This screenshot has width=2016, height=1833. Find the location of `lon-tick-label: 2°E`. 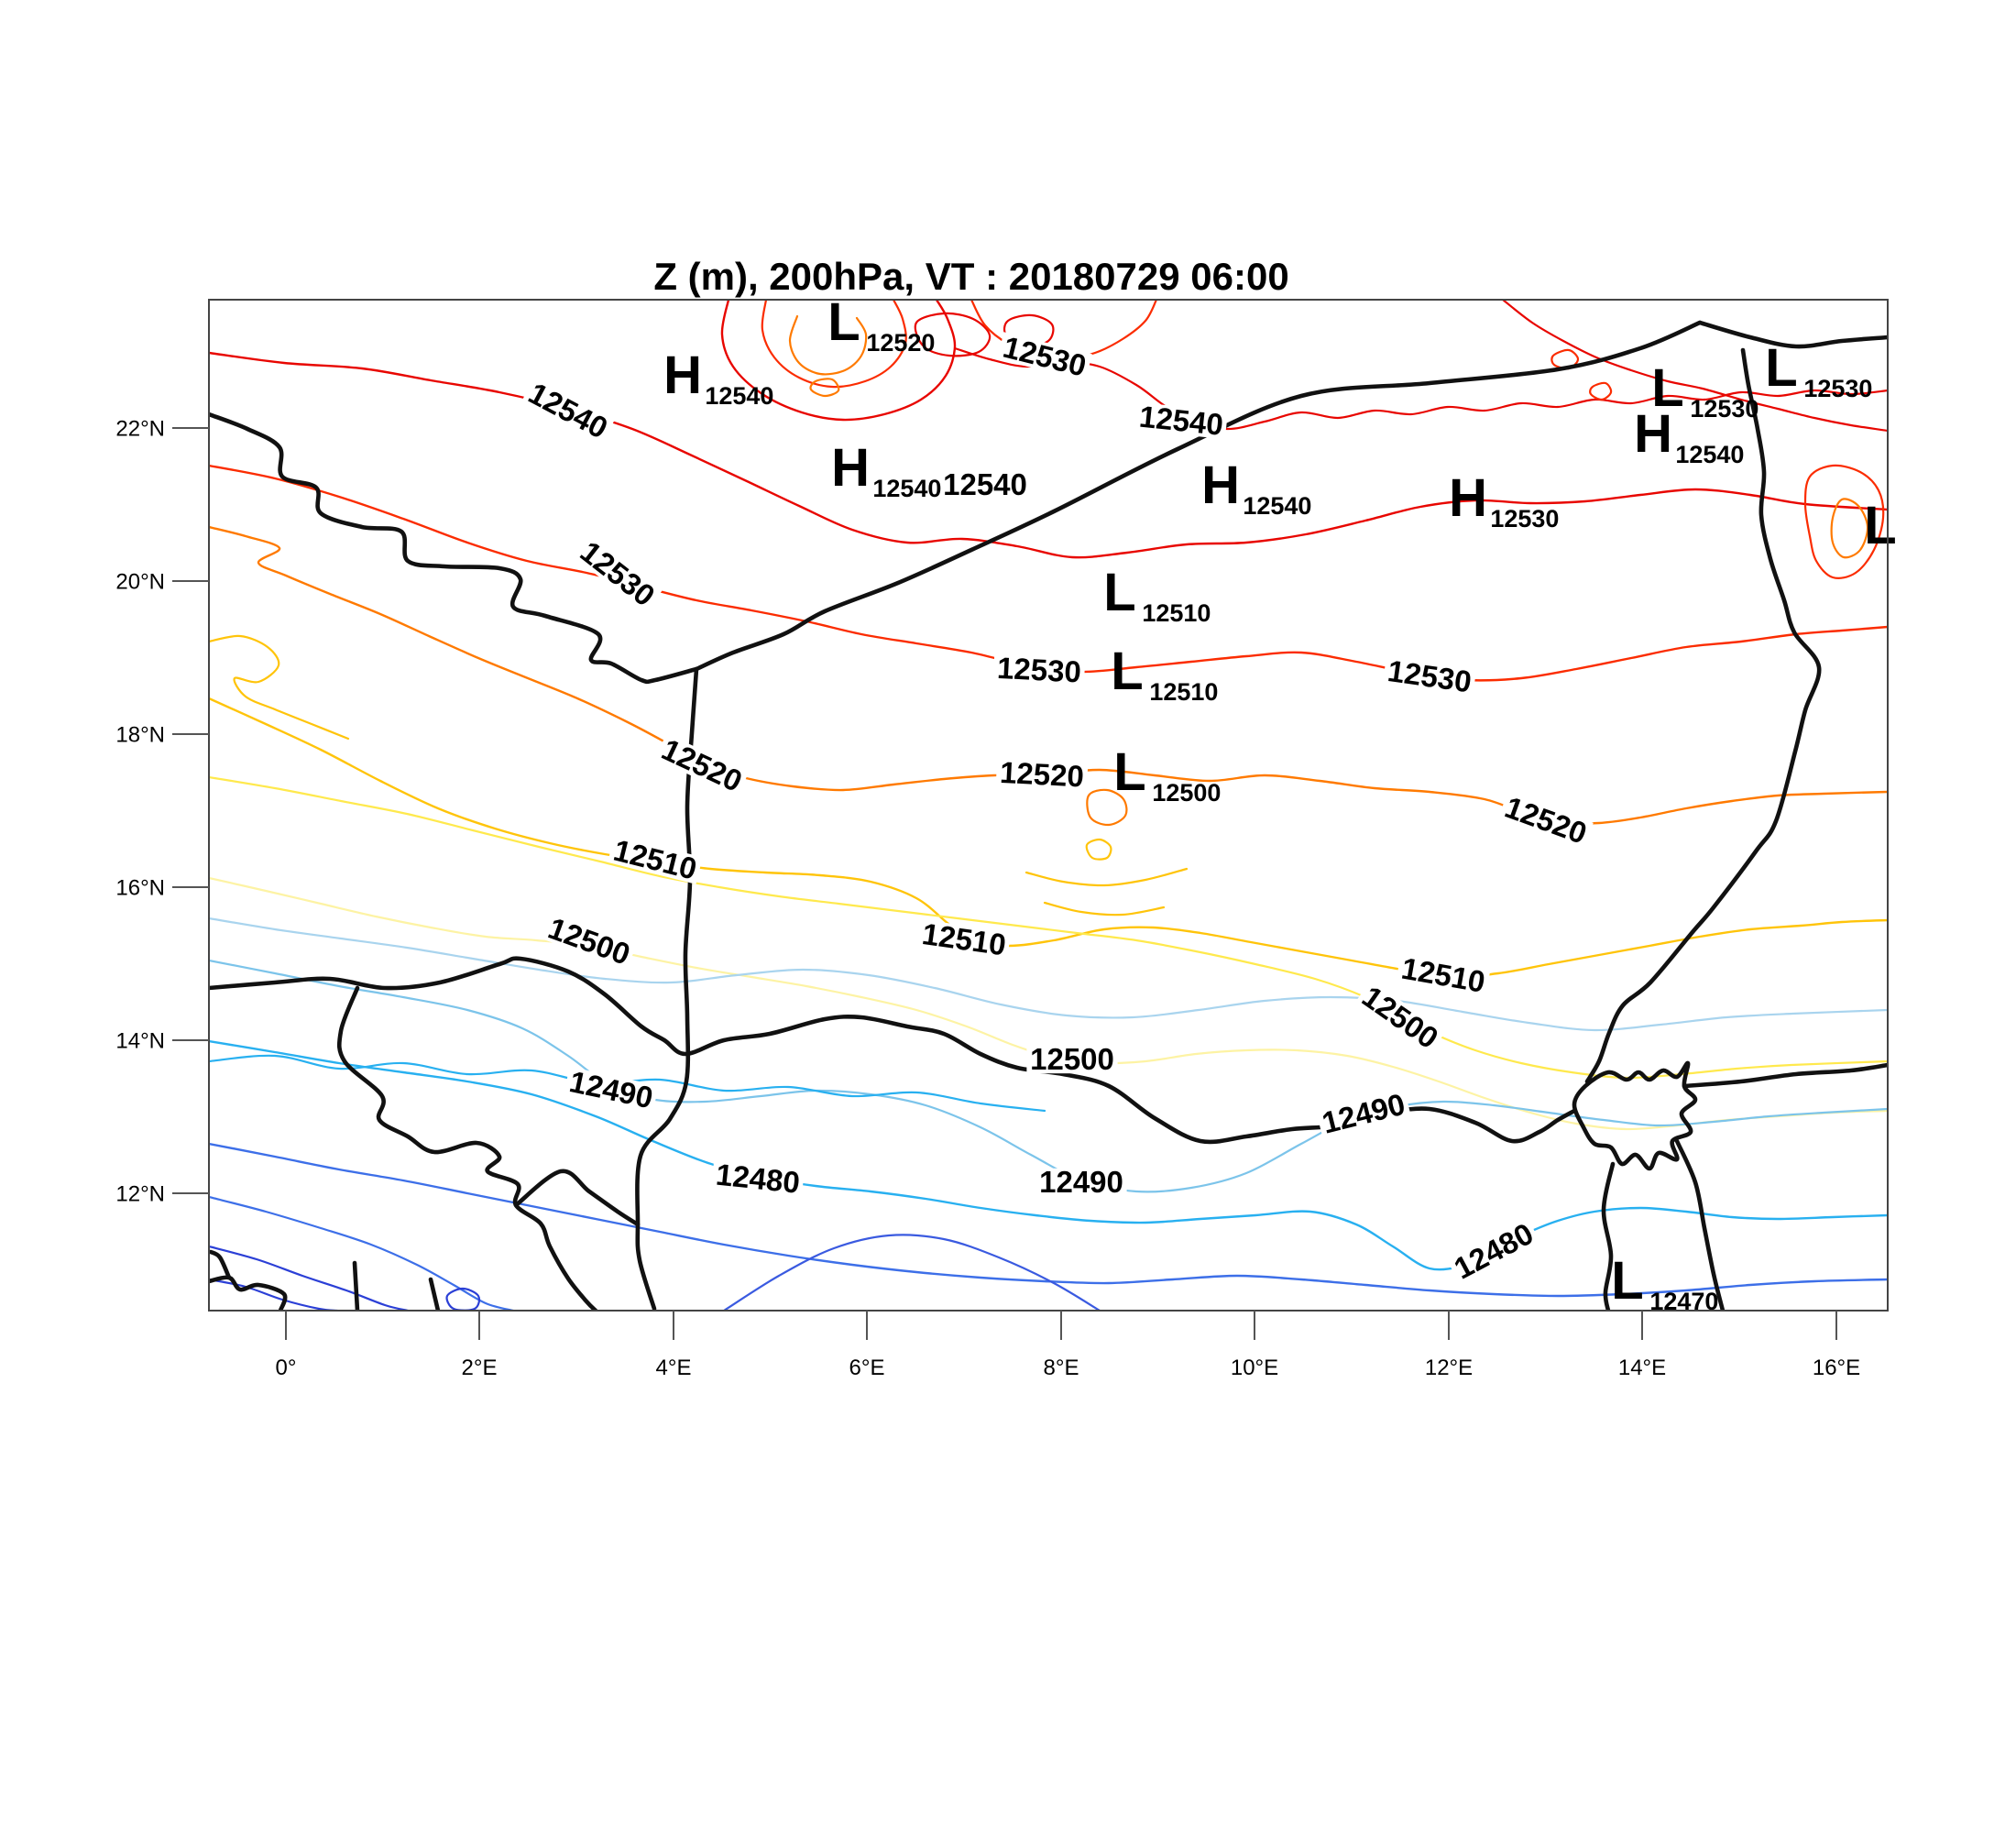

lon-tick-label: 2°E is located at coordinates (480, 1368).